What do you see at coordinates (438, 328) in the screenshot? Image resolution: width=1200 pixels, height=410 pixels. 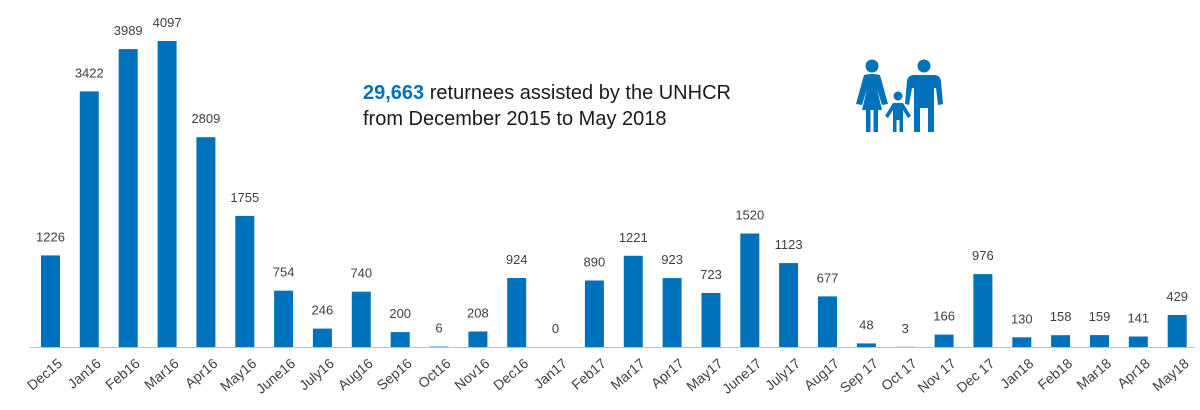 I see `value-label: 6` at bounding box center [438, 328].